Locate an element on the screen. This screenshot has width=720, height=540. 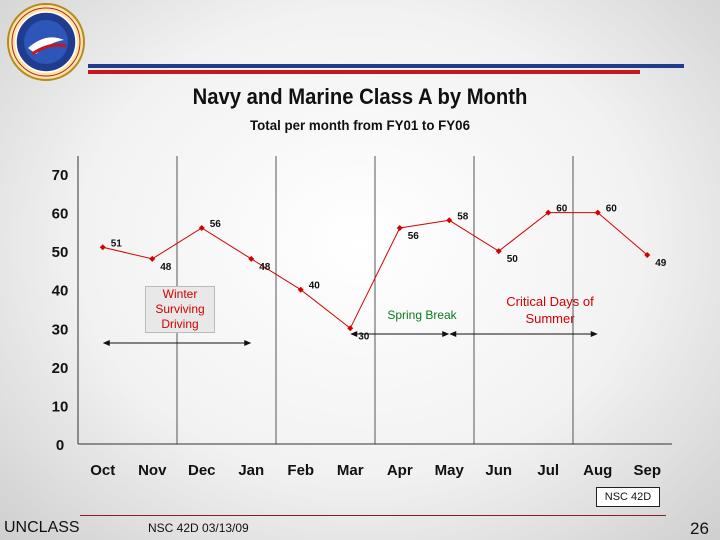
x-tick-label: Apr is located at coordinates (400, 470).